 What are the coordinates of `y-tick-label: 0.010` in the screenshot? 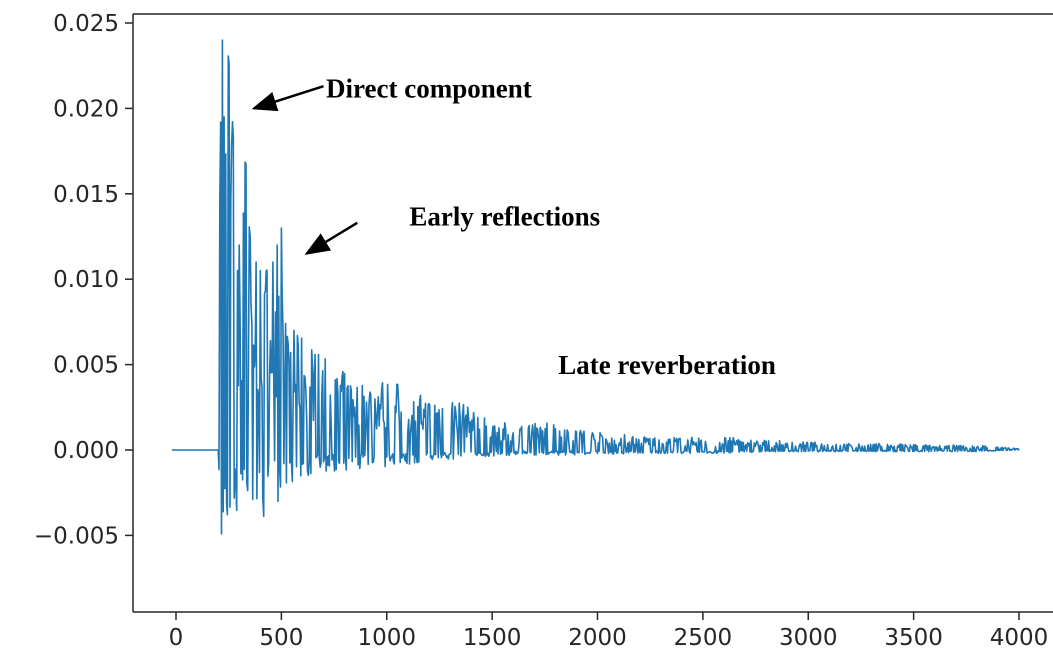 It's located at (86, 280).